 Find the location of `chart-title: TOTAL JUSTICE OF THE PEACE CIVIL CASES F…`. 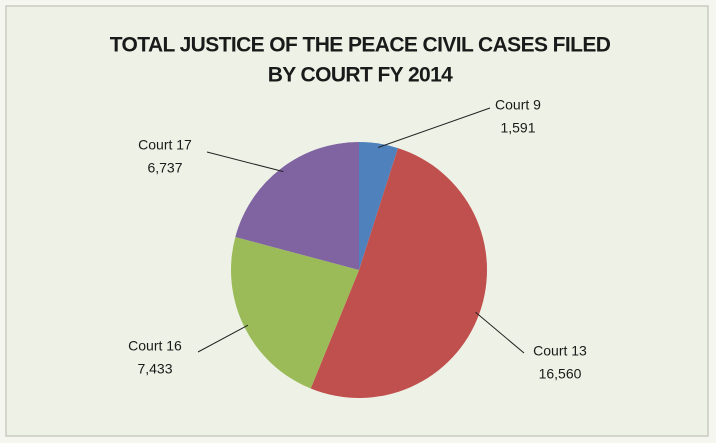

chart-title: TOTAL JUSTICE OF THE PEACE CIVIL CASES F… is located at coordinates (360, 45).